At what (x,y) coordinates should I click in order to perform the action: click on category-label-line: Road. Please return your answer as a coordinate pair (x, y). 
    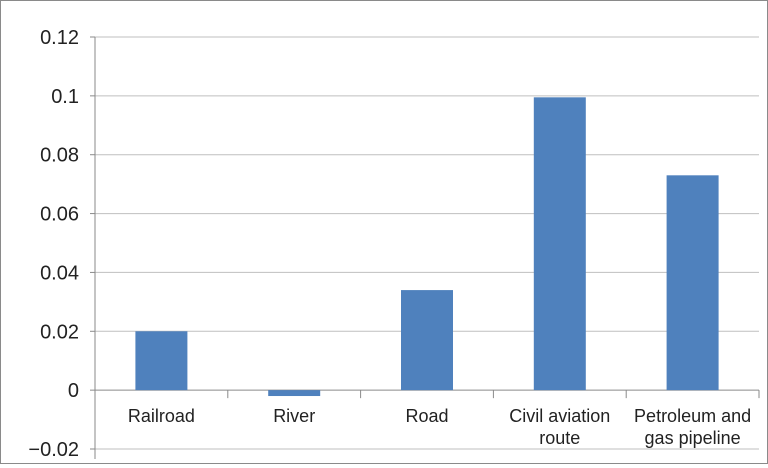
    Looking at the image, I should click on (426, 416).